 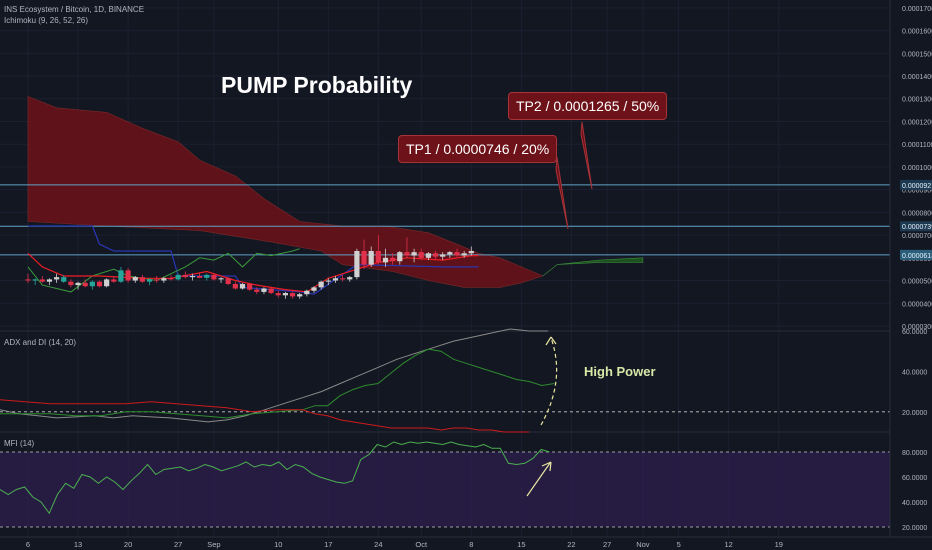 I want to click on tp1-callout: TP1 / 0.0000746 / 20%, so click(x=478, y=149).